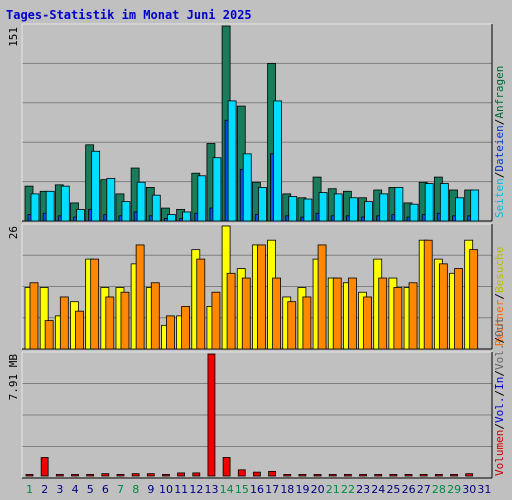  What do you see at coordinates (90, 489) in the screenshot?
I see `x-tick-day-5: 5` at bounding box center [90, 489].